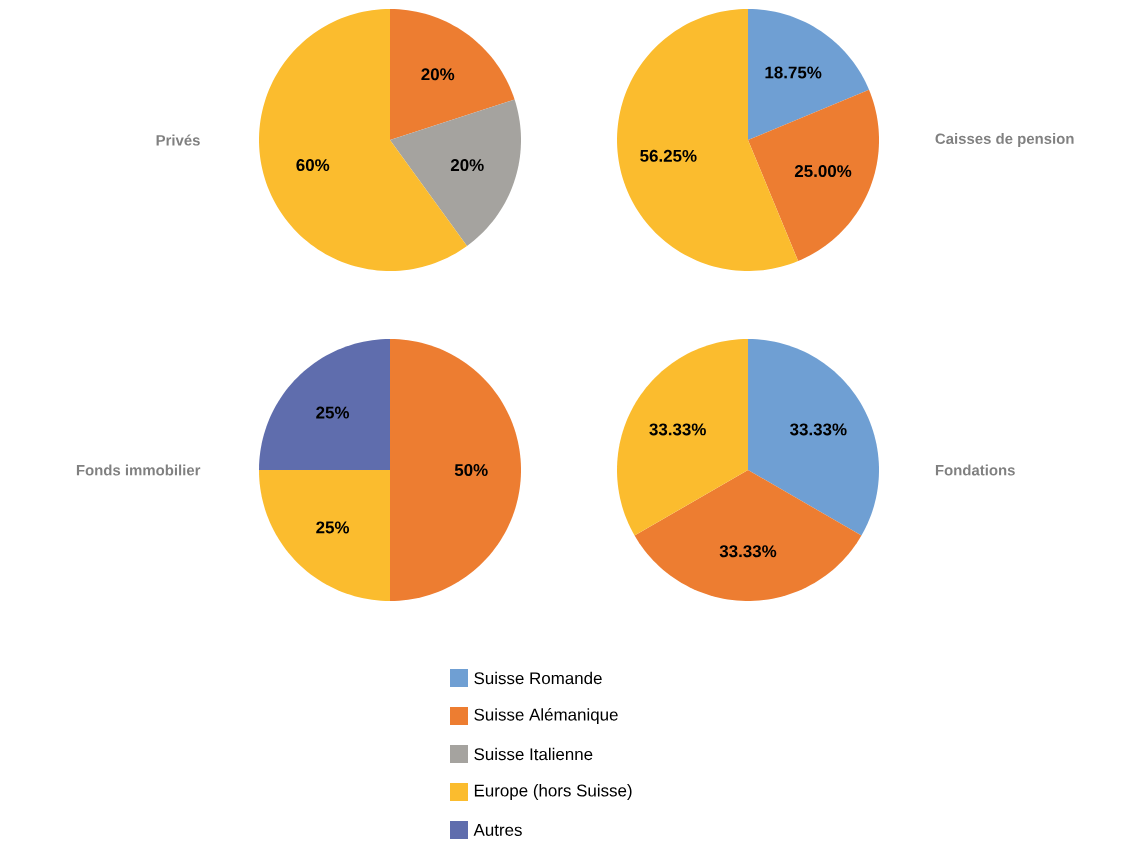 Image resolution: width=1137 pixels, height=845 pixels. I want to click on legend-label: Suisse Italienne, so click(533, 754).